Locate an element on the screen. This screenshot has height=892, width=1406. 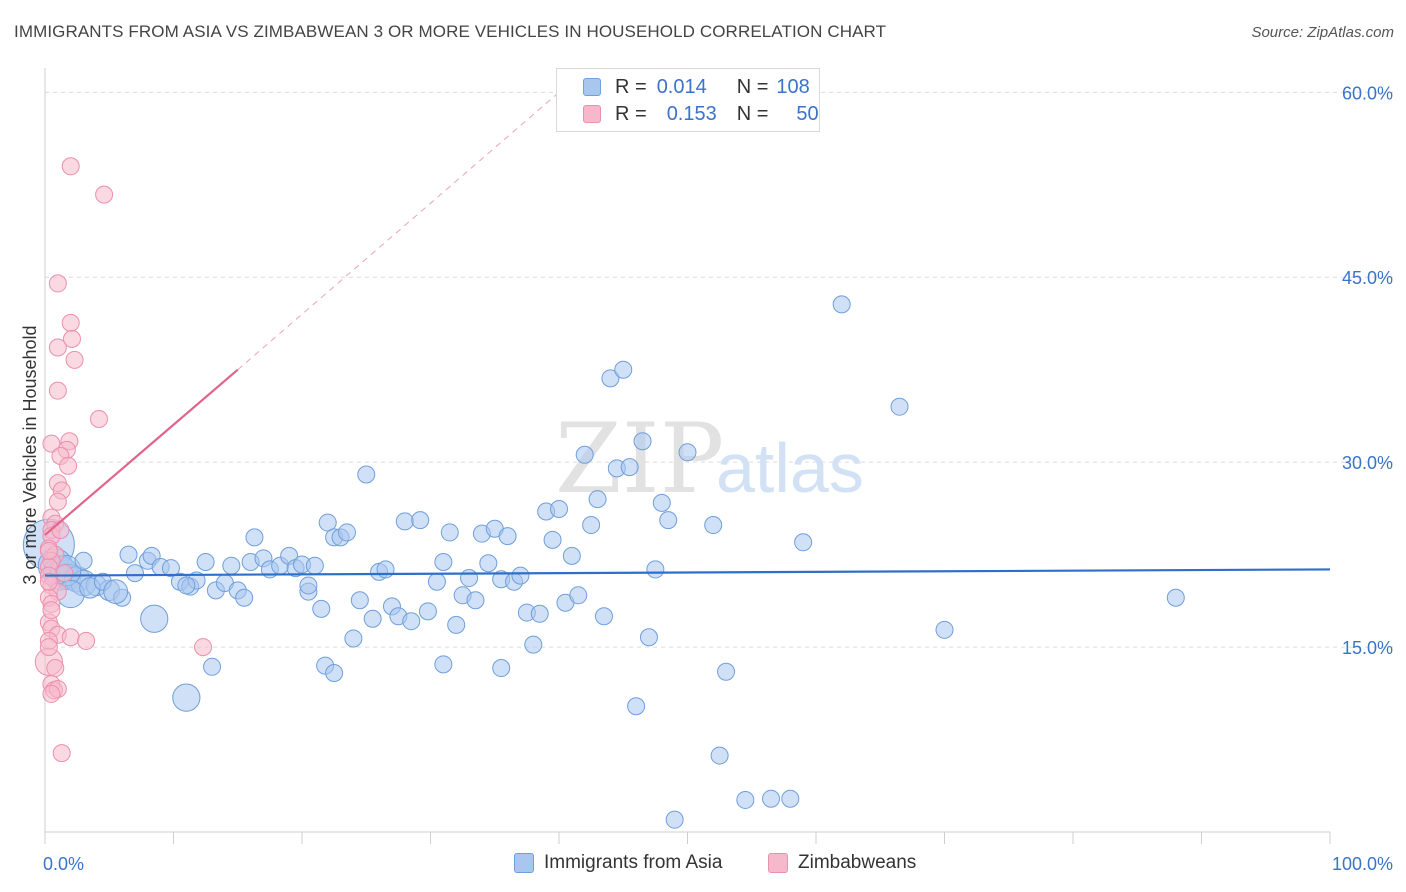
series-legend-asia-label: Immigrants from Asia is located at coordinates (633, 862).